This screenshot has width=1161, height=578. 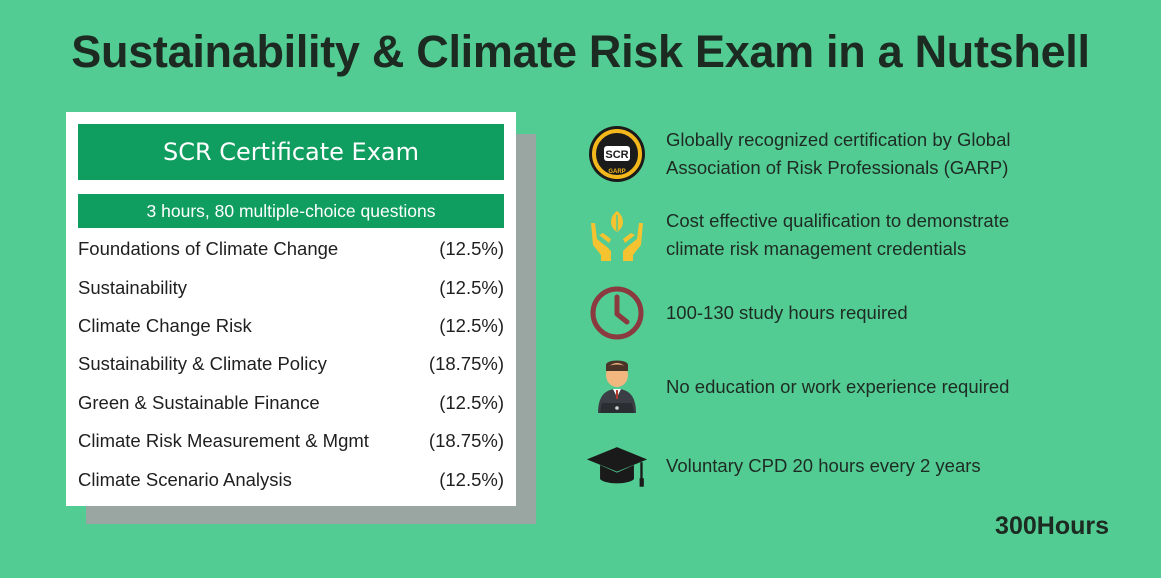 I want to click on topic-name: Sustainability & Climate Policy, so click(x=202, y=364).